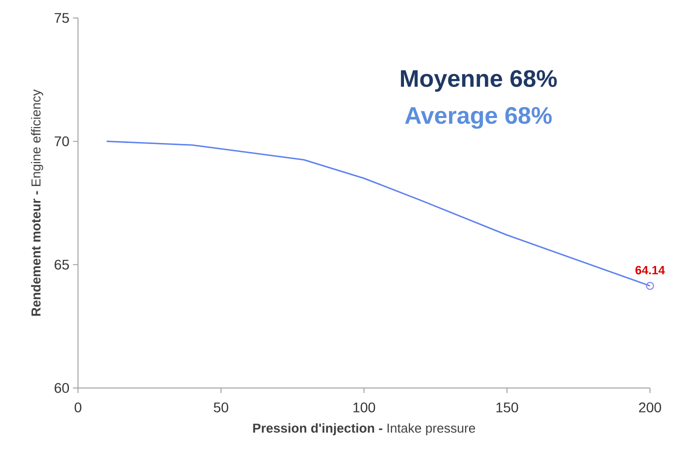 This screenshot has height=464, width=686. What do you see at coordinates (78, 407) in the screenshot?
I see `x-tick-label: 0` at bounding box center [78, 407].